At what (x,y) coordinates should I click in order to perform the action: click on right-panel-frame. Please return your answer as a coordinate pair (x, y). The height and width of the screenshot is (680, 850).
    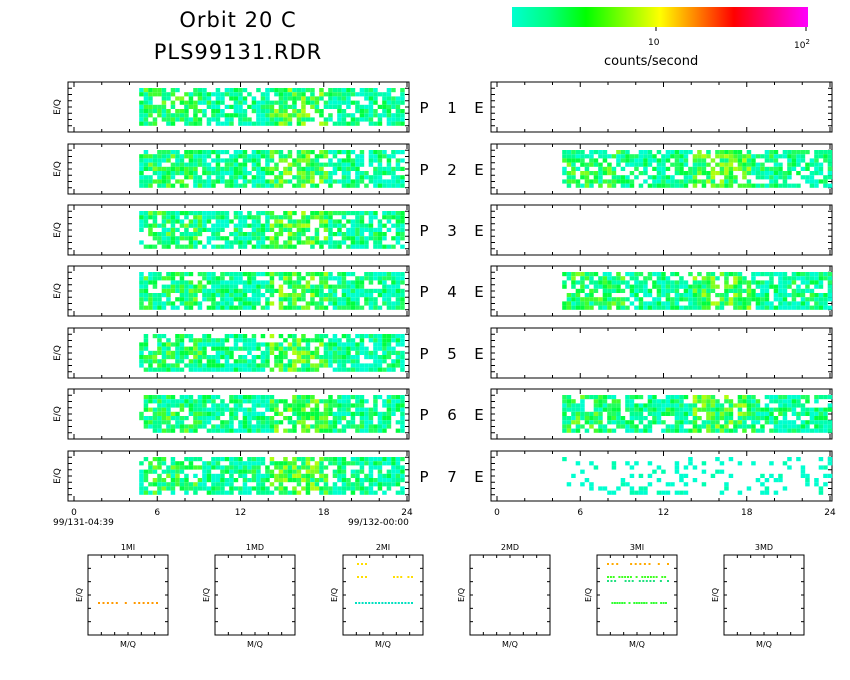
    Looking at the image, I should click on (661, 353).